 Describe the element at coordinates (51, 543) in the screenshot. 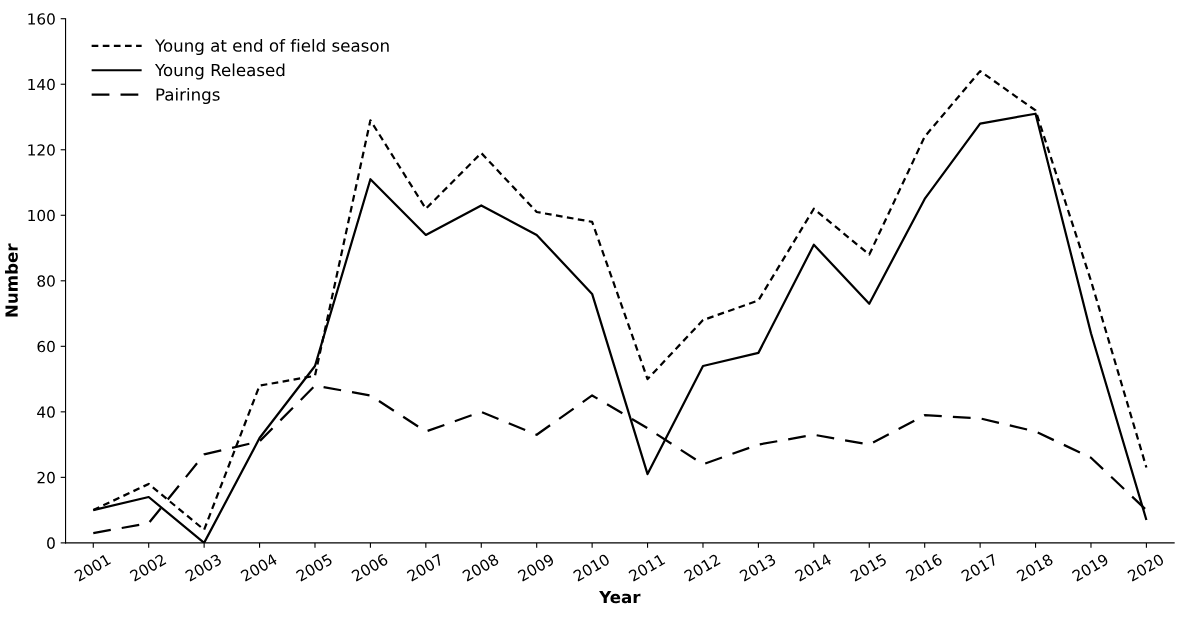

I see `y-tick-label: 0` at that location.